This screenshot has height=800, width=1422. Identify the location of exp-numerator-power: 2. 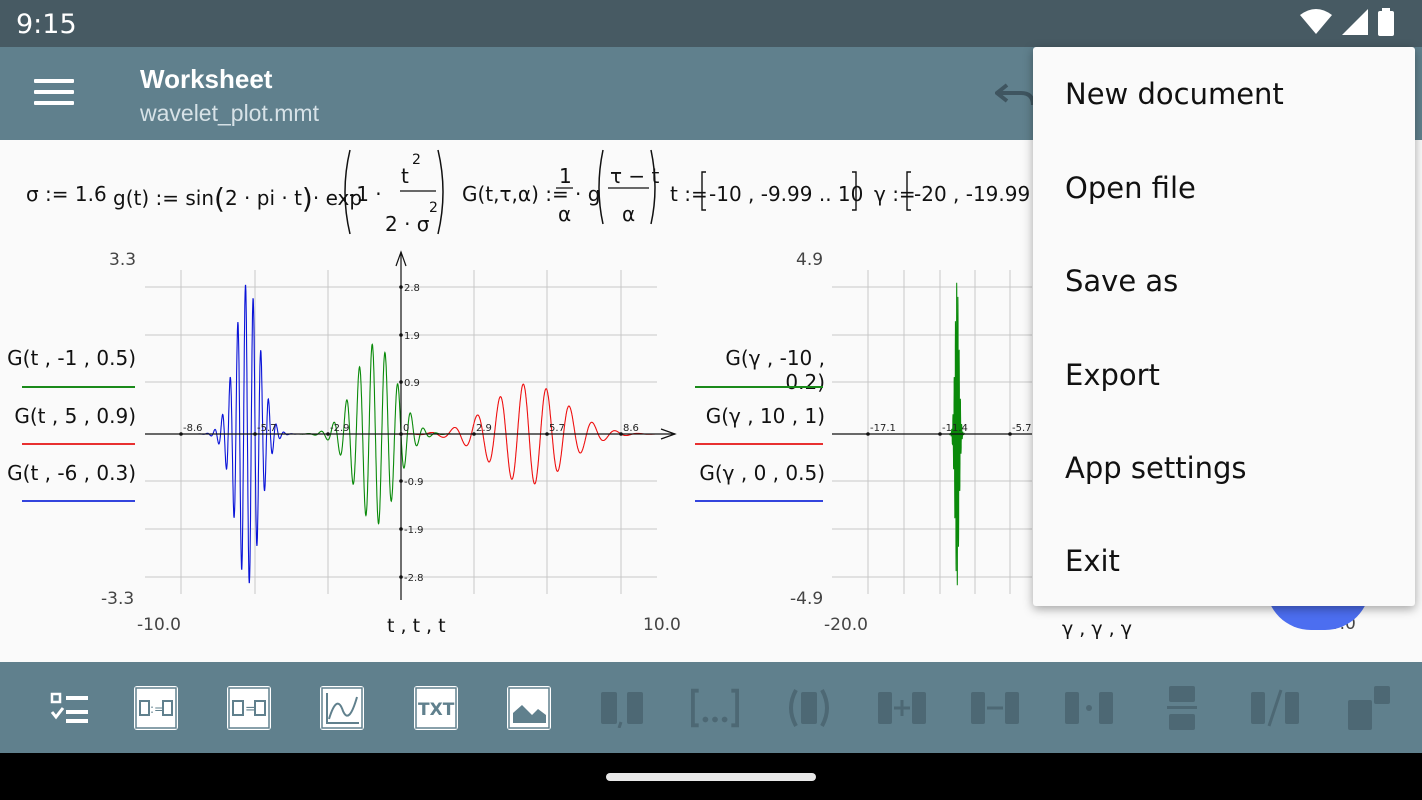
(416, 160).